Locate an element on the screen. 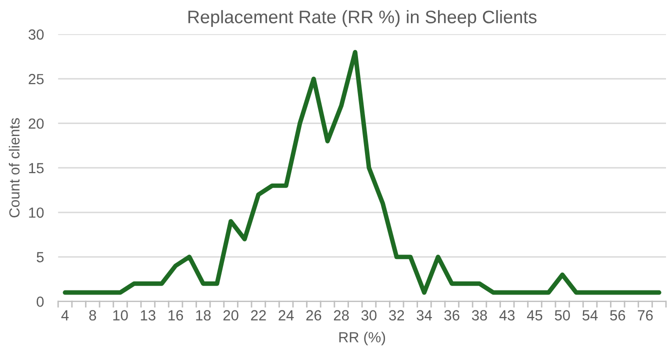 The width and height of the screenshot is (668, 361). y-tick-label: 30 is located at coordinates (36, 34).